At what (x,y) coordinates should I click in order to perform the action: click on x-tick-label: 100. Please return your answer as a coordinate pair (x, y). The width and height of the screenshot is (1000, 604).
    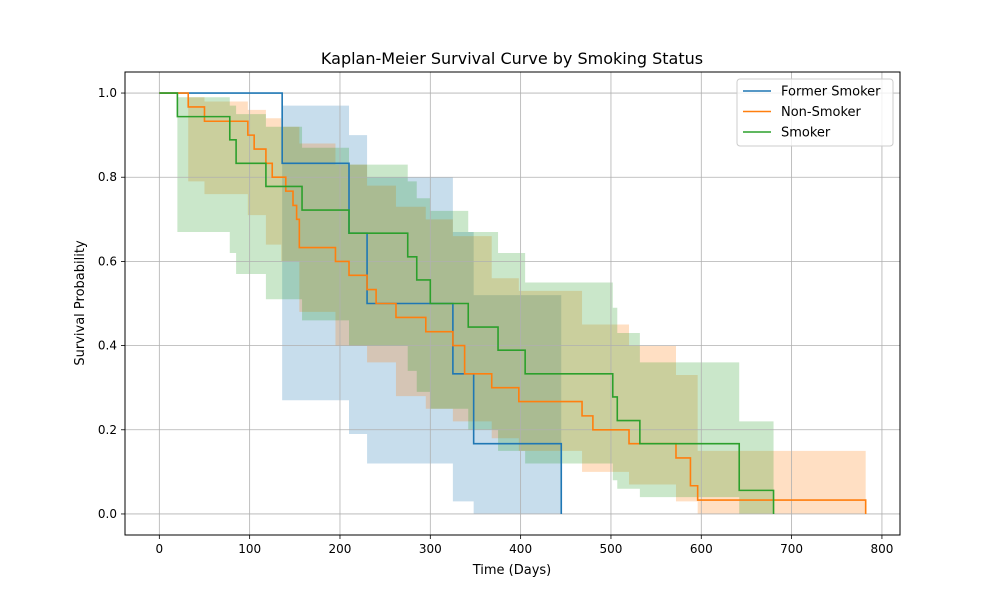
    Looking at the image, I should click on (249, 549).